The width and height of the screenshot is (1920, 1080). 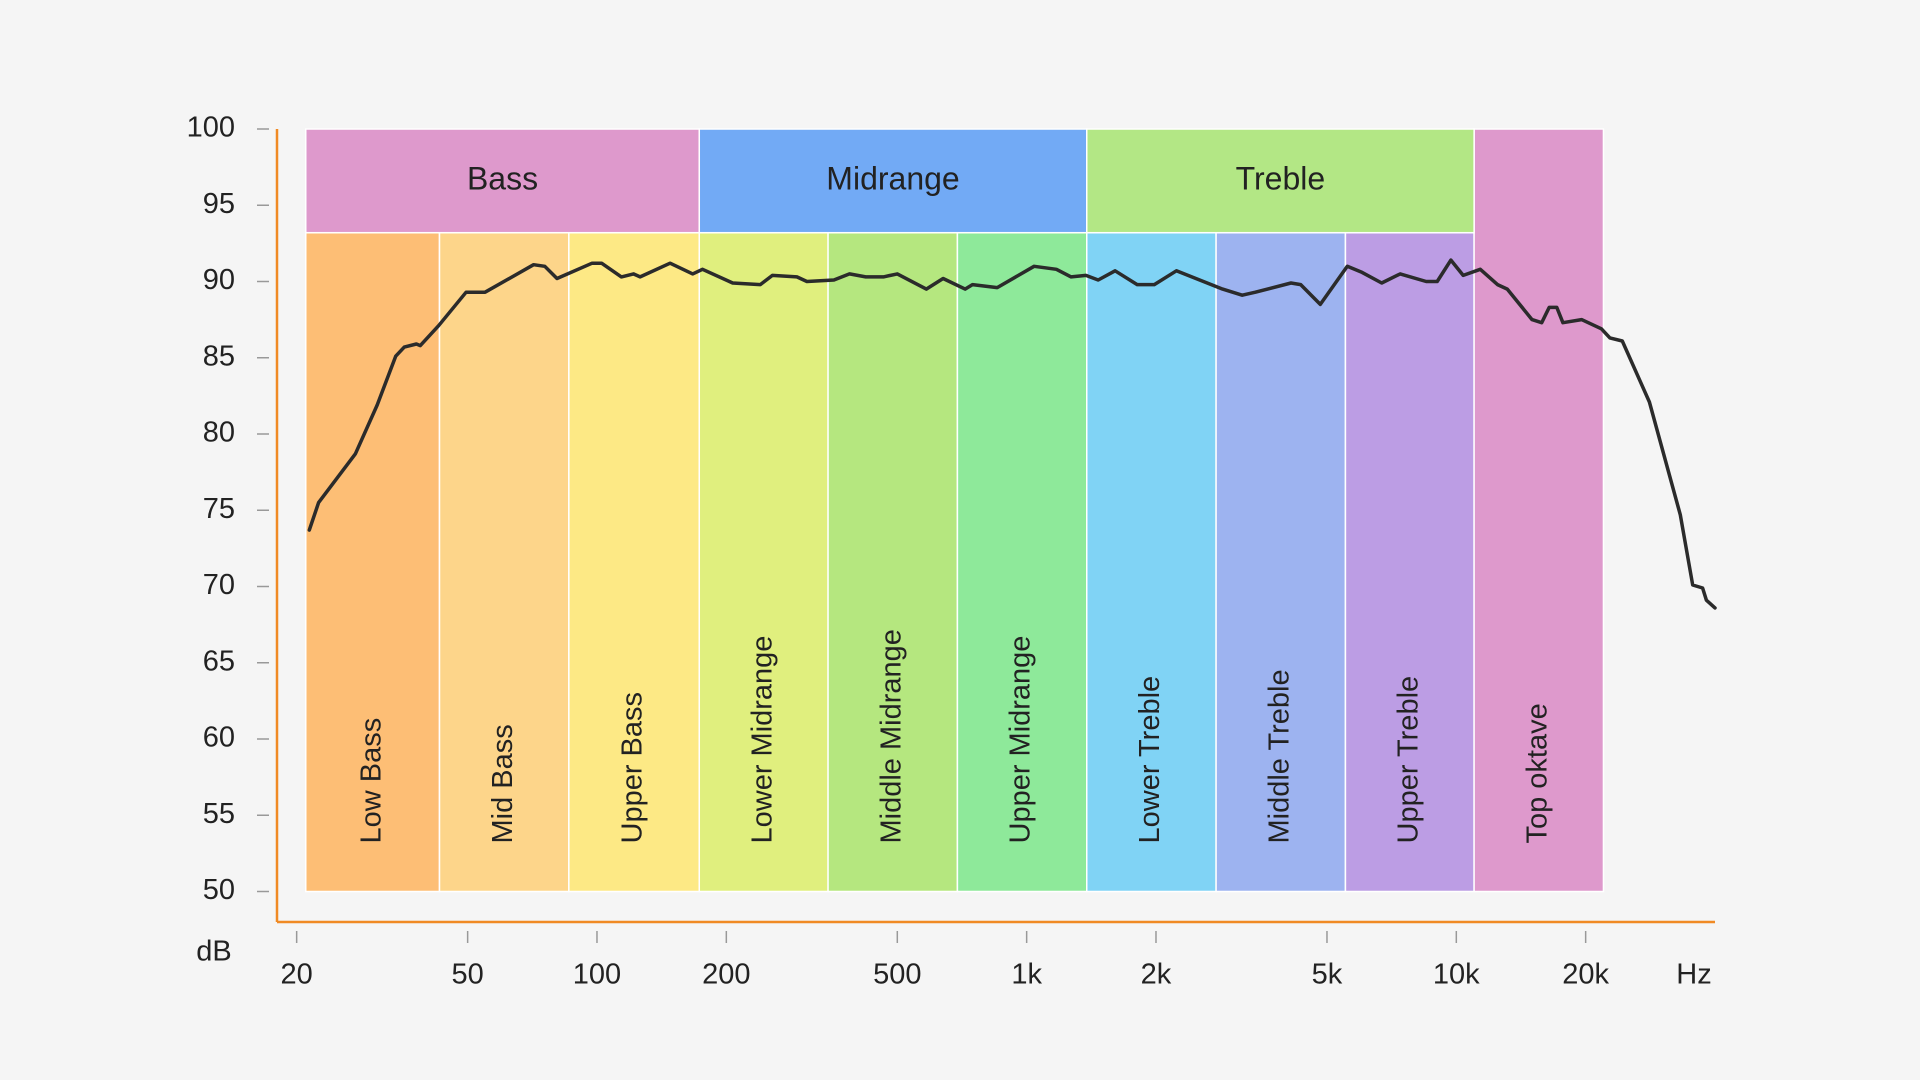 What do you see at coordinates (1150, 760) in the screenshot?
I see `band-label: Lower Treble` at bounding box center [1150, 760].